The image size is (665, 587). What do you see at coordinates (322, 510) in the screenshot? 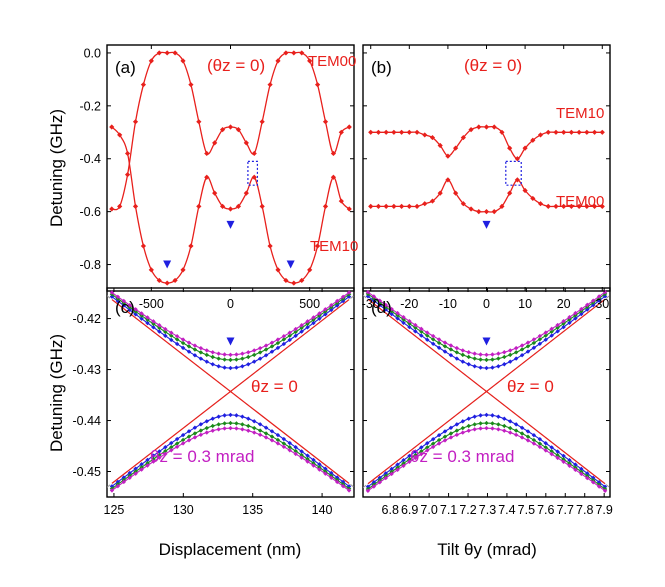
I see `x-tick-label: 140` at bounding box center [322, 510].